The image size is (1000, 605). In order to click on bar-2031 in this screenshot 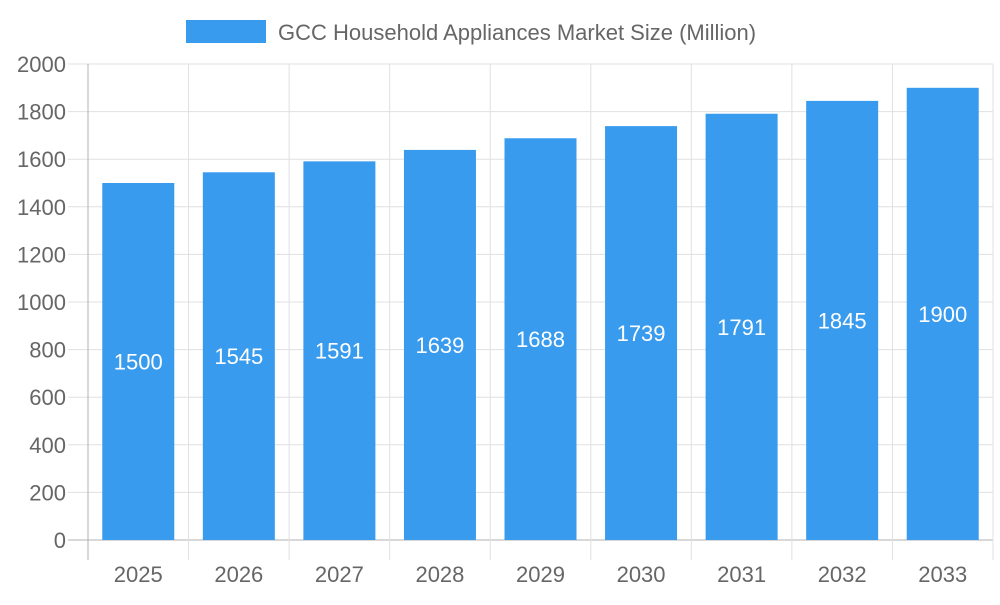, I will do `click(741, 326)`.